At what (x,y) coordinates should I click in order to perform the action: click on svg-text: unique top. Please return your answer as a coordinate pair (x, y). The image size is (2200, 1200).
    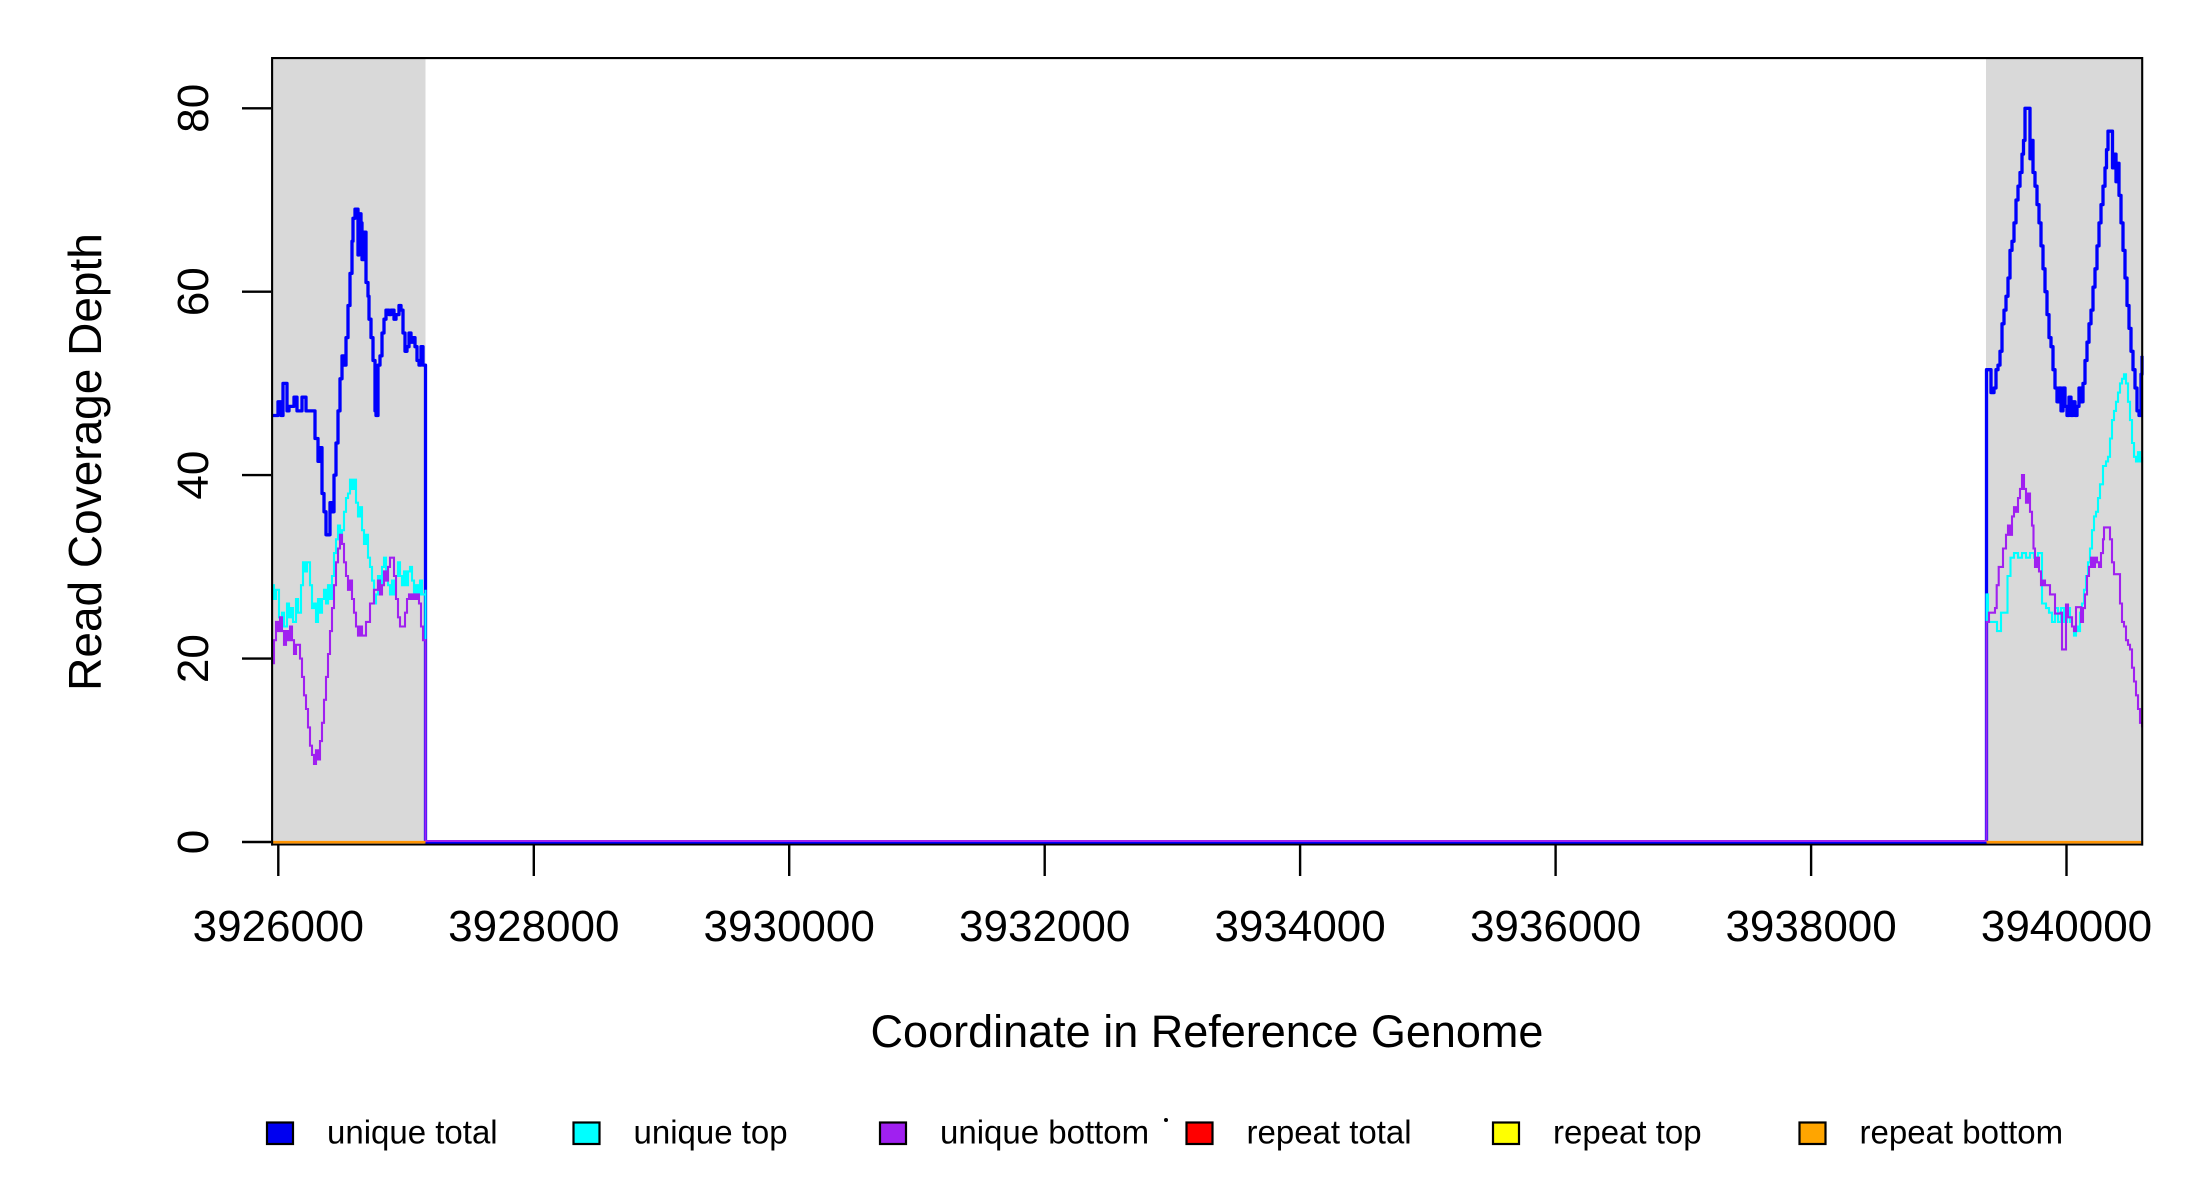
    Looking at the image, I should click on (711, 1132).